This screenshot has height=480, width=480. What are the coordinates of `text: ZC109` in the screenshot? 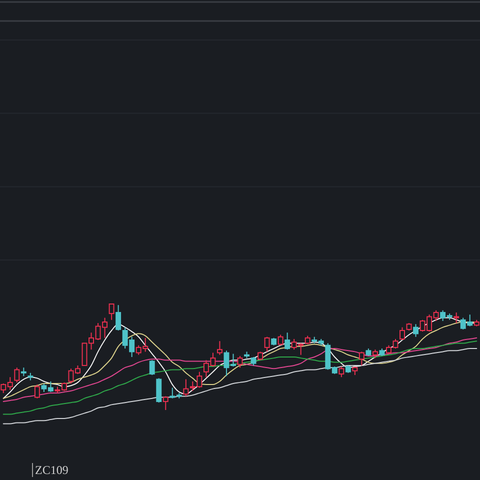 It's located at (51, 470).